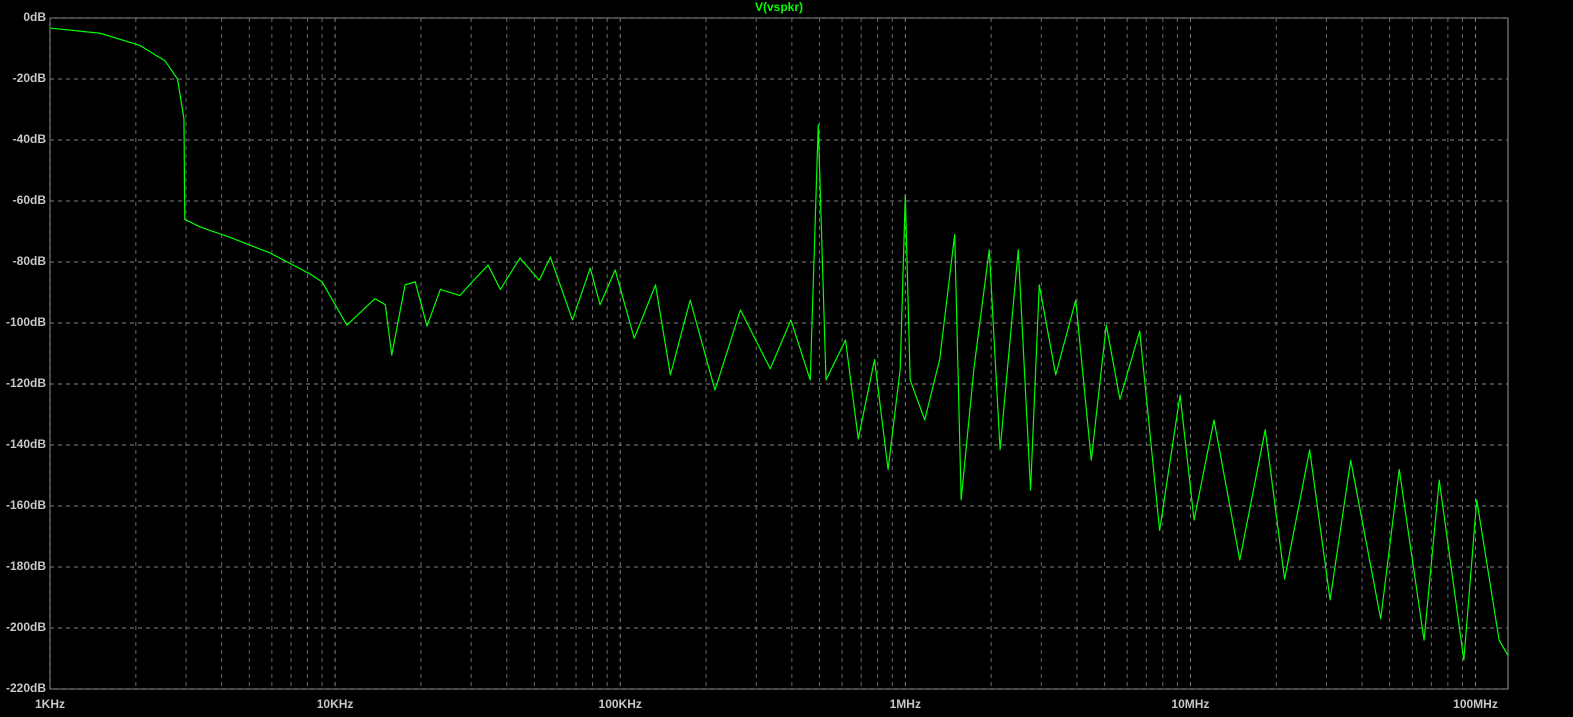 This screenshot has height=717, width=1573. I want to click on x-tick-label: 10MHz, so click(1190, 704).